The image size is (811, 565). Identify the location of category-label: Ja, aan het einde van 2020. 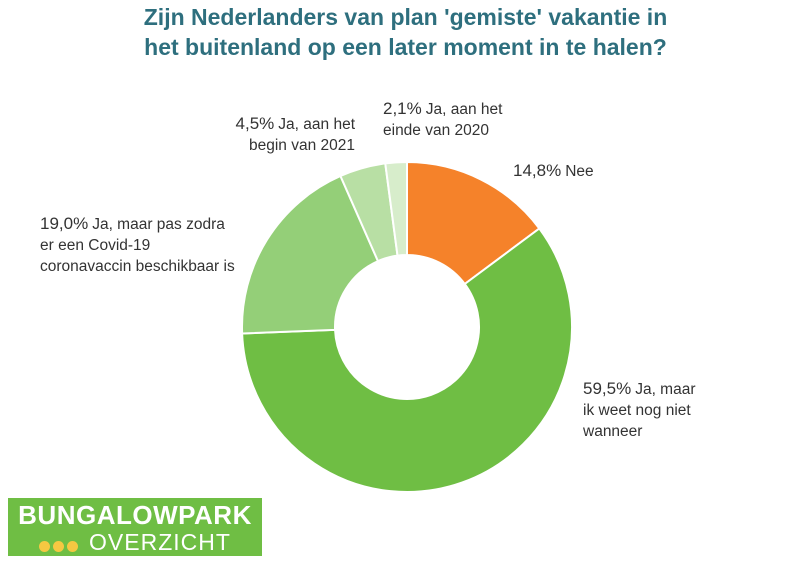
(443, 120).